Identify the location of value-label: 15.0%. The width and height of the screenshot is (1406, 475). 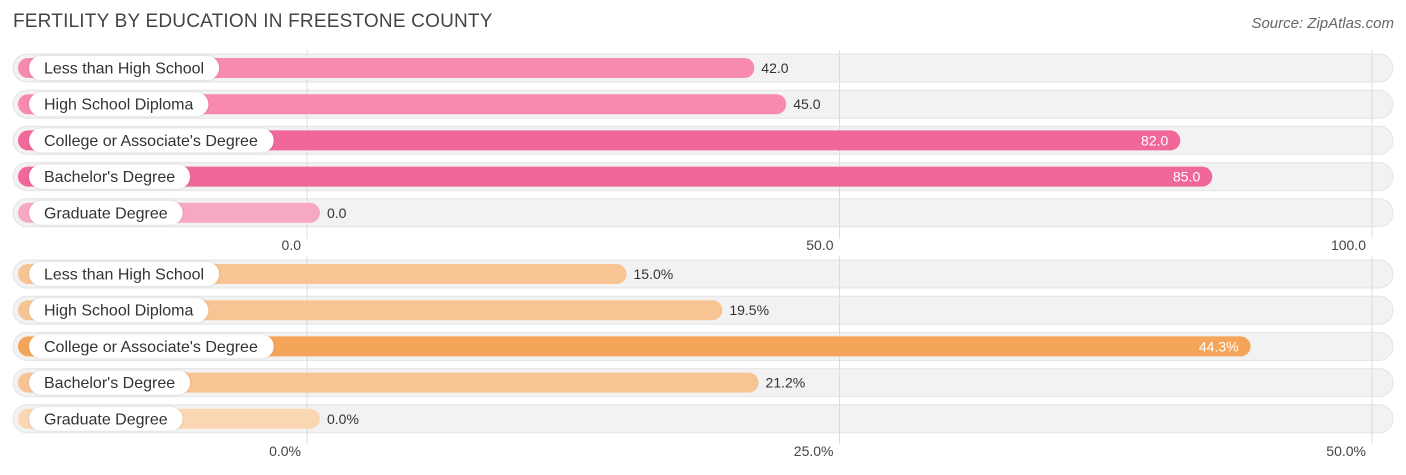
(654, 274).